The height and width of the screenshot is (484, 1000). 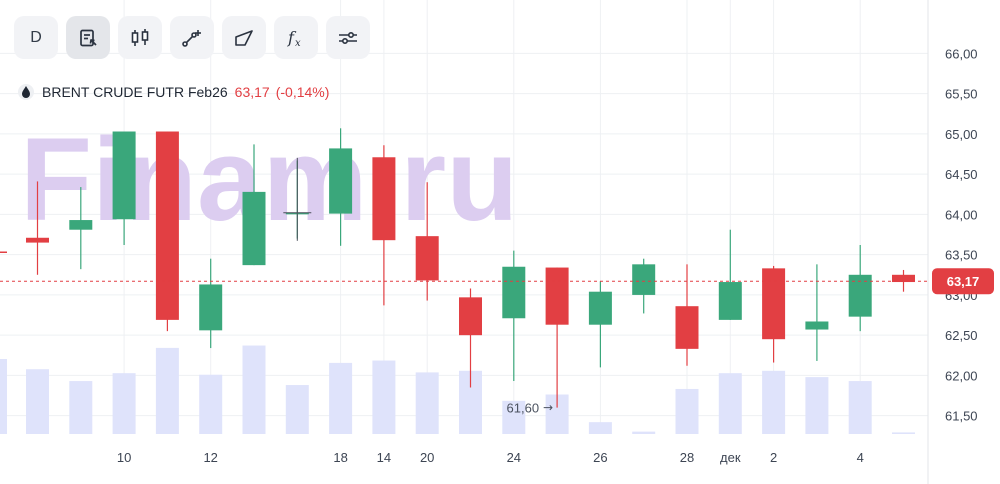 What do you see at coordinates (252, 92) in the screenshot?
I see `last-price-value: 63,17` at bounding box center [252, 92].